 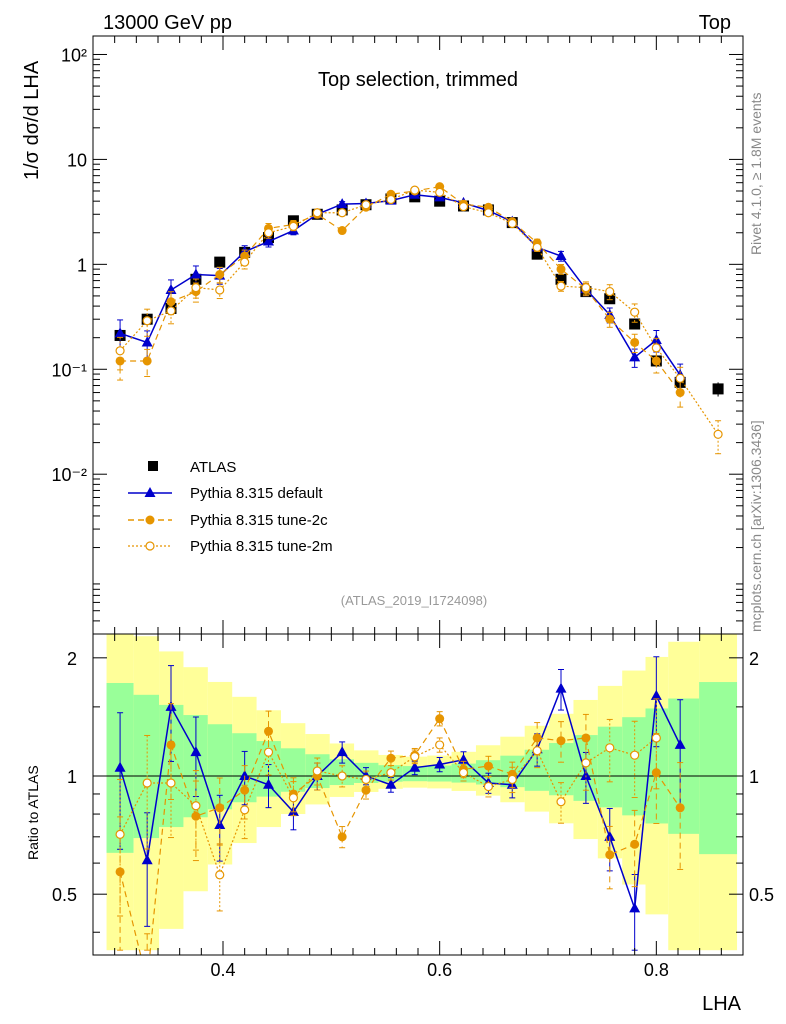 I want to click on legend-marker-tune2m, so click(x=150, y=546).